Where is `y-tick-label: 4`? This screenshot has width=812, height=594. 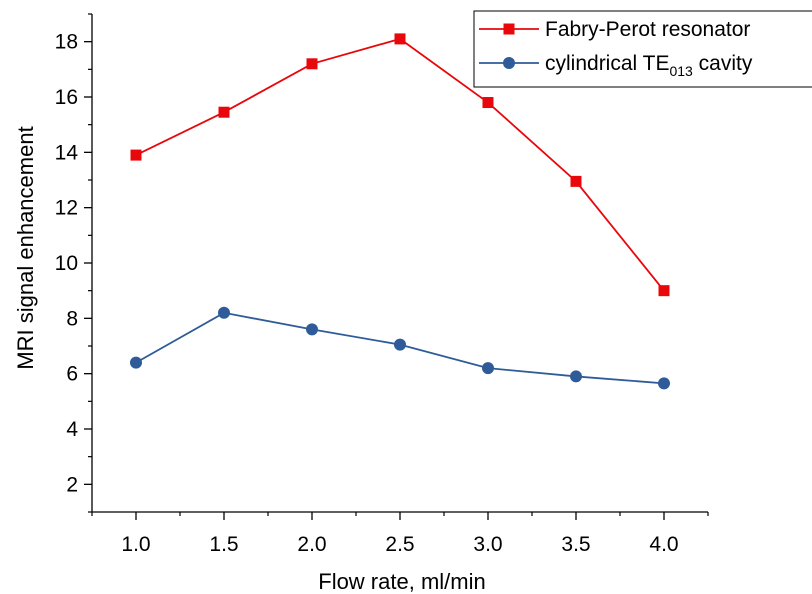
y-tick-label: 4 is located at coordinates (72, 429).